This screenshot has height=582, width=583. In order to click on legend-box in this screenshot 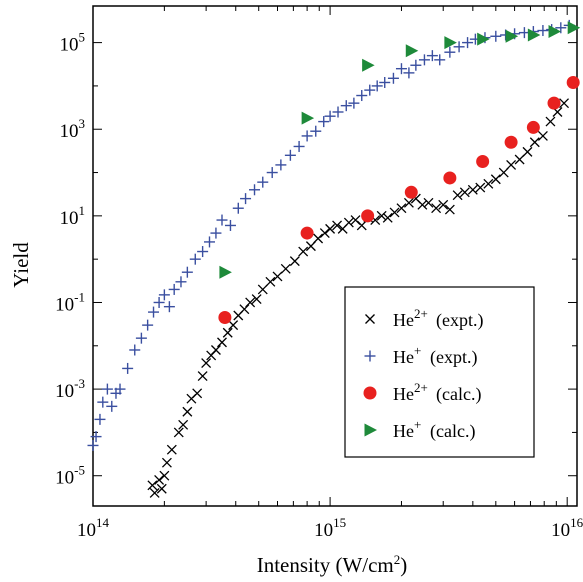, I will do `click(439, 372)`.